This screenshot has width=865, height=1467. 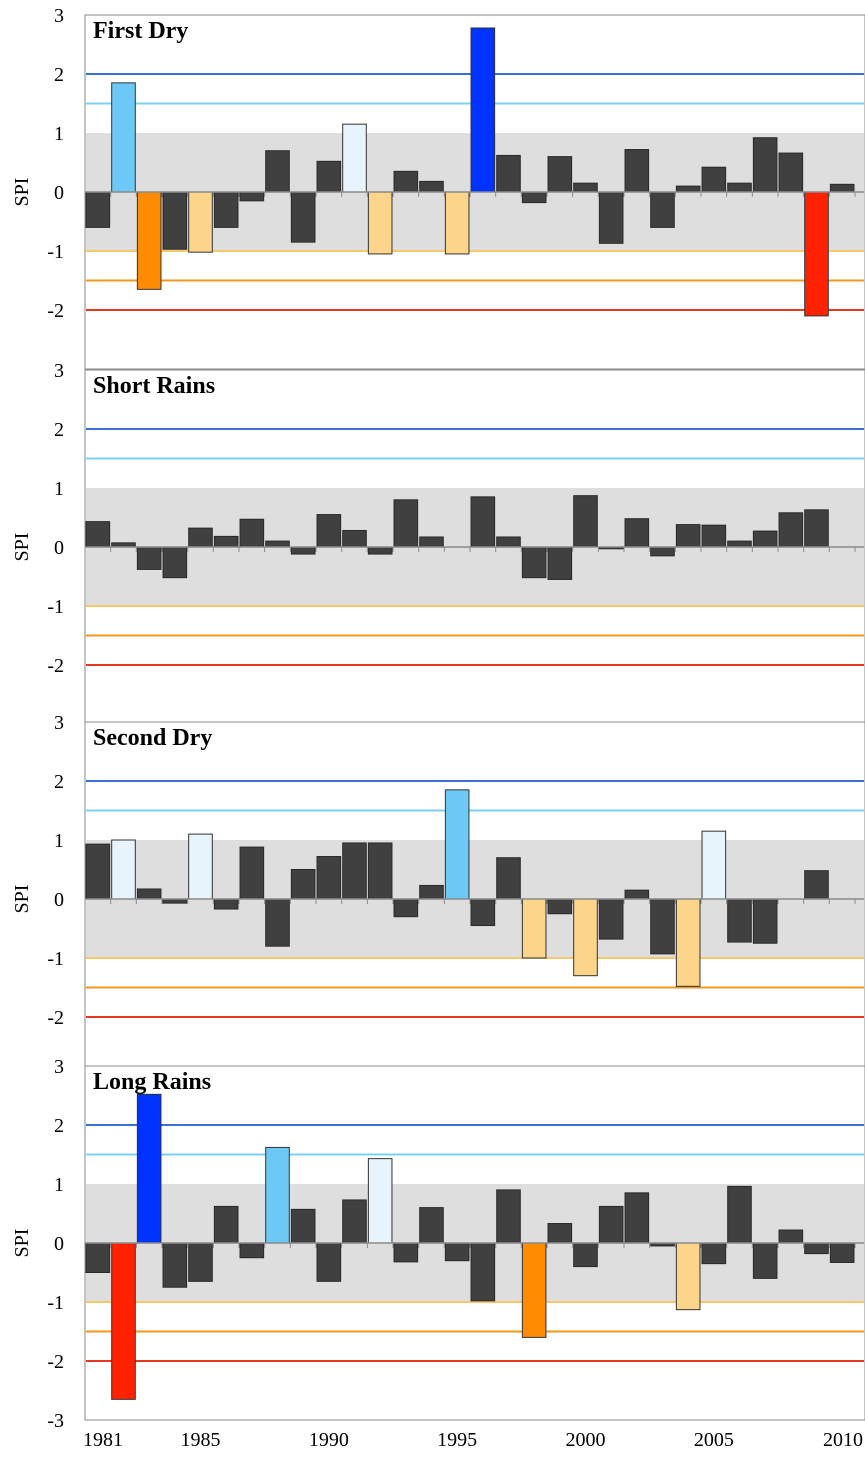 What do you see at coordinates (791, 530) in the screenshot?
I see `bar-2008` at bounding box center [791, 530].